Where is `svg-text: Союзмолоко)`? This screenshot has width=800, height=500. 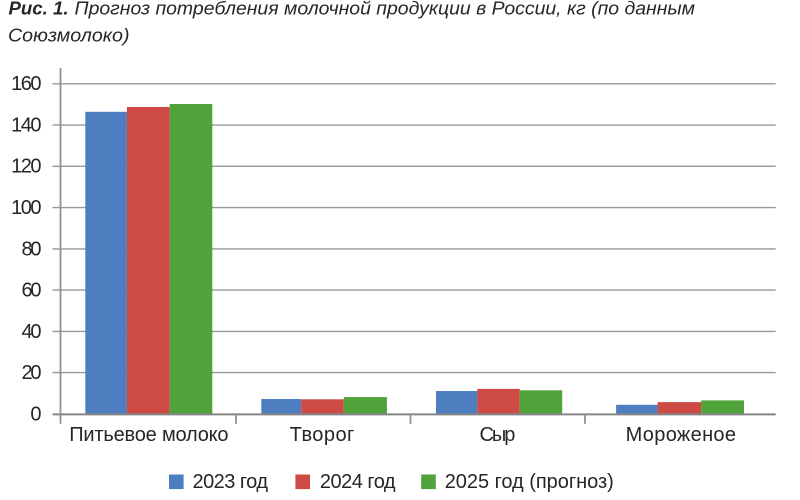
svg-text: Союзмолоко) is located at coordinates (69, 35).